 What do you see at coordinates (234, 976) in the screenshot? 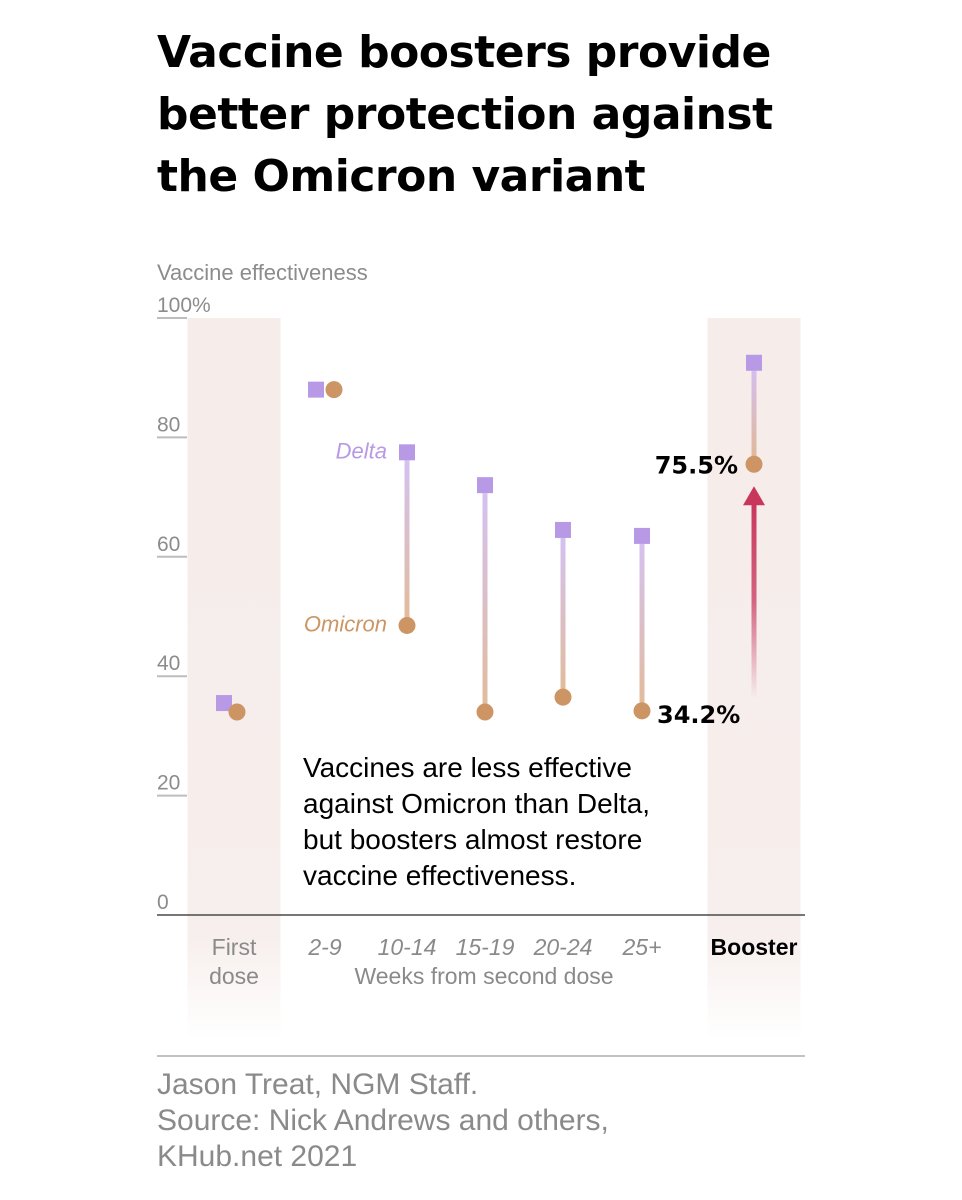
I see `x-tick-label: dose` at bounding box center [234, 976].